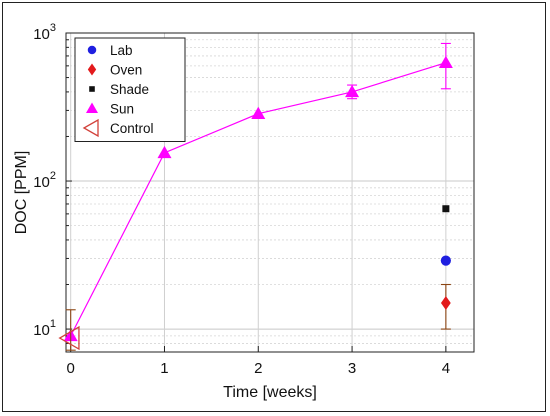 The height and width of the screenshot is (416, 550). What do you see at coordinates (270, 392) in the screenshot?
I see `x-axis-title: Time [weeks]` at bounding box center [270, 392].